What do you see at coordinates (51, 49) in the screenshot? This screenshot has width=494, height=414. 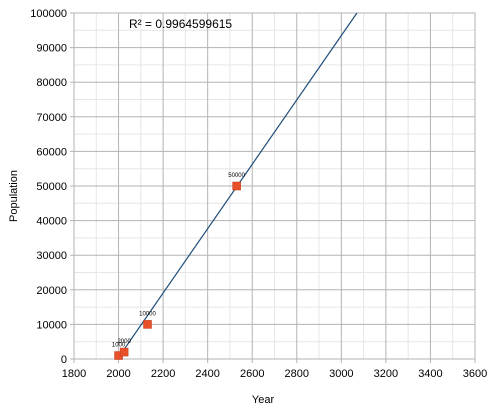 I see `y-tick-label: 90000` at bounding box center [51, 49].